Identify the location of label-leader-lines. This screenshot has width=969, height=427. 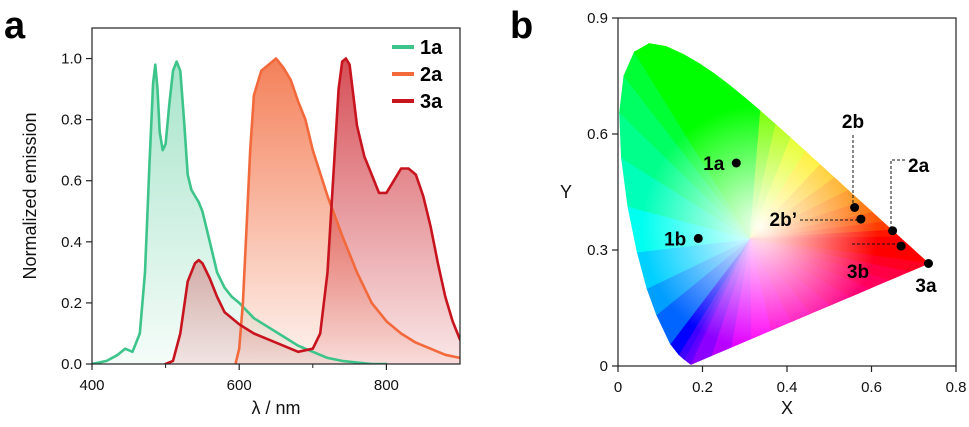
(852, 190).